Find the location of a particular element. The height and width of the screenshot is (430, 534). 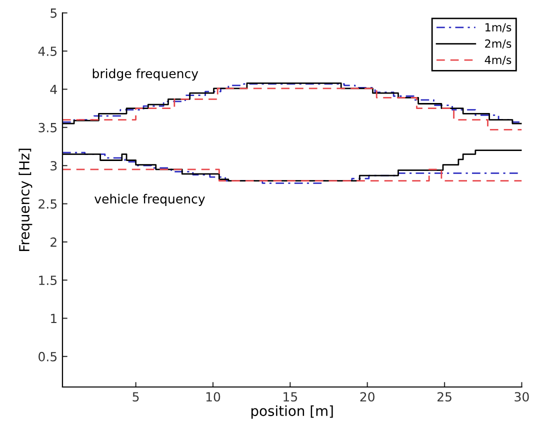

x-tick-label: 25 is located at coordinates (445, 397).